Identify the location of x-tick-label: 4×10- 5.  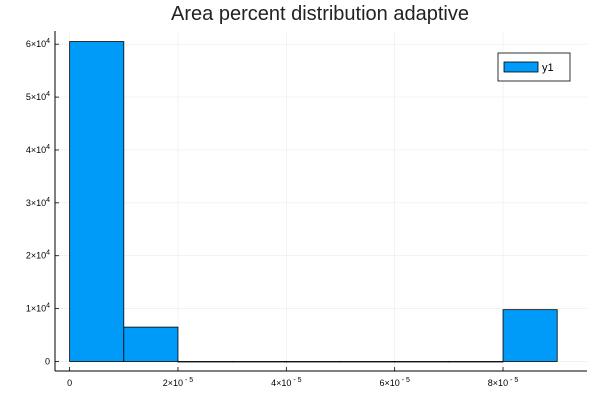
(286, 382).